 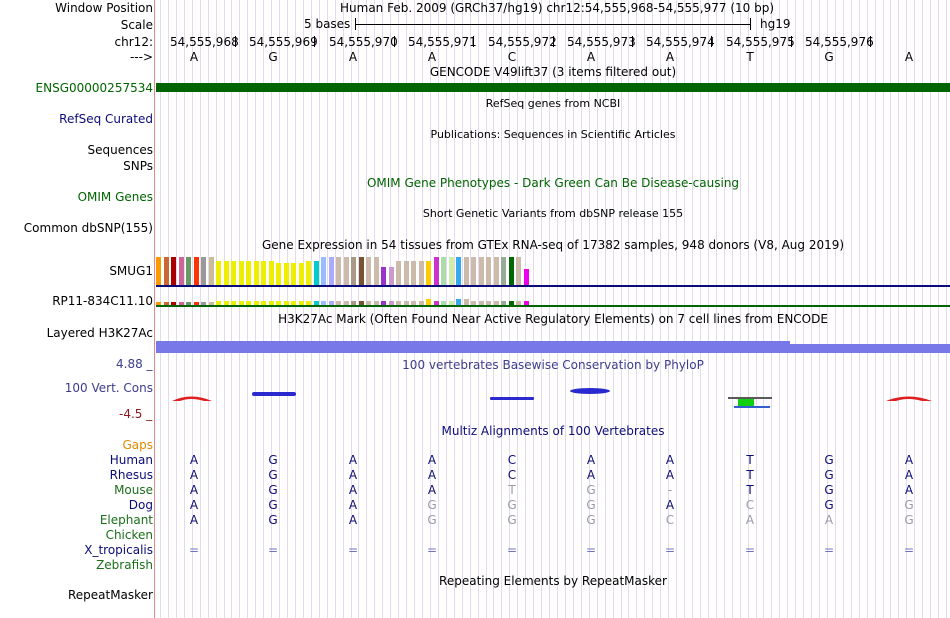 What do you see at coordinates (94, 88) in the screenshot?
I see `gencode-track-label: ENSG00000257534` at bounding box center [94, 88].